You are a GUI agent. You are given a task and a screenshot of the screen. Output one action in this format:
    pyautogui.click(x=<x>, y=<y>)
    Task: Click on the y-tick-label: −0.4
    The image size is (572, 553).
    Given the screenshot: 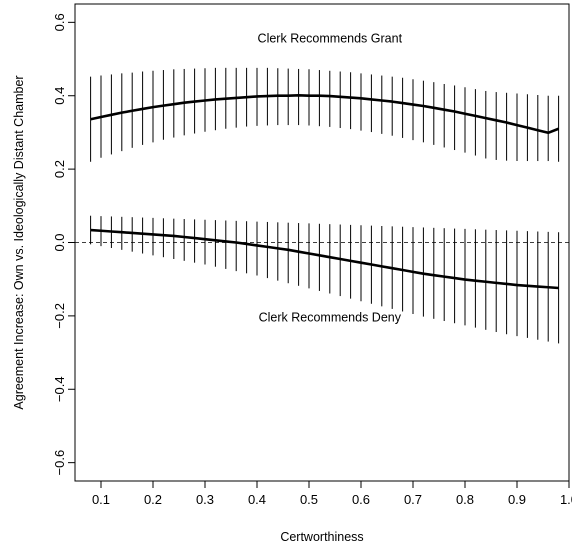 What is the action you would take?
    pyautogui.click(x=59, y=389)
    